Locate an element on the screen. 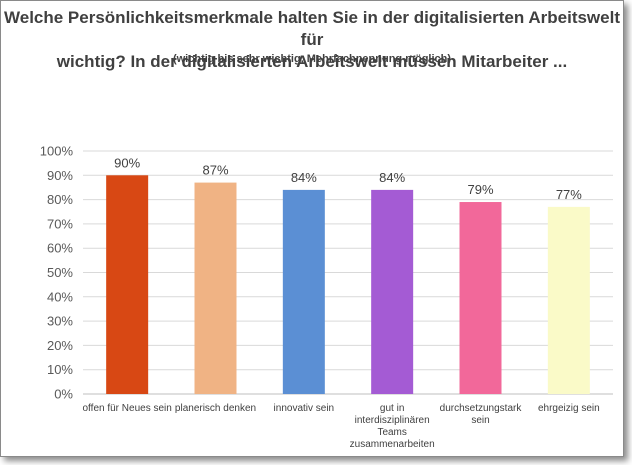 This screenshot has width=632, height=465. data-label: 79% is located at coordinates (480, 189).